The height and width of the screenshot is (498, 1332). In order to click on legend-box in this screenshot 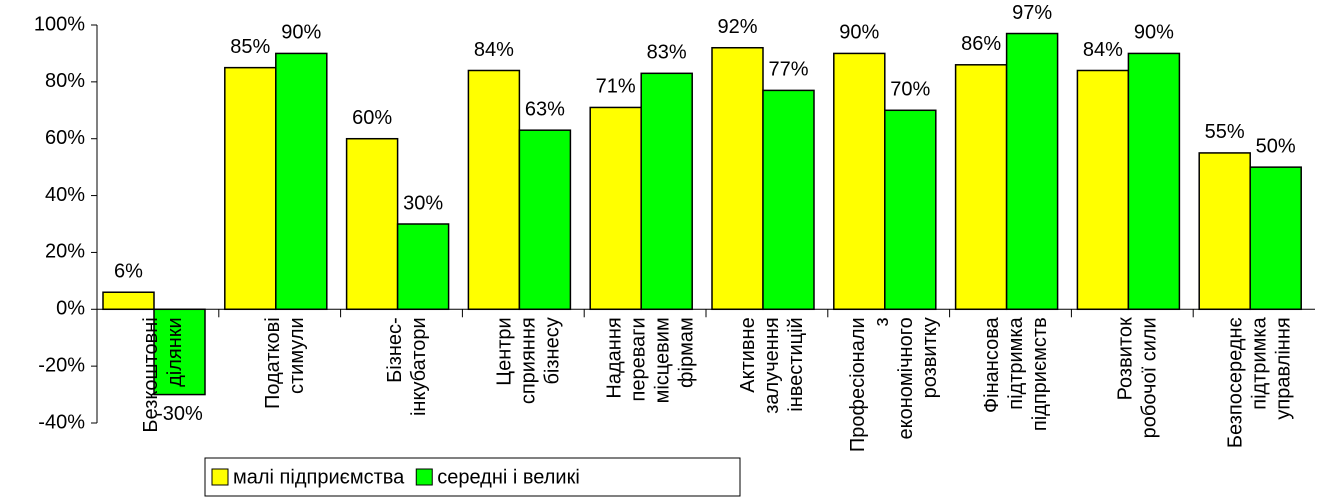, I will do `click(472, 477)`.